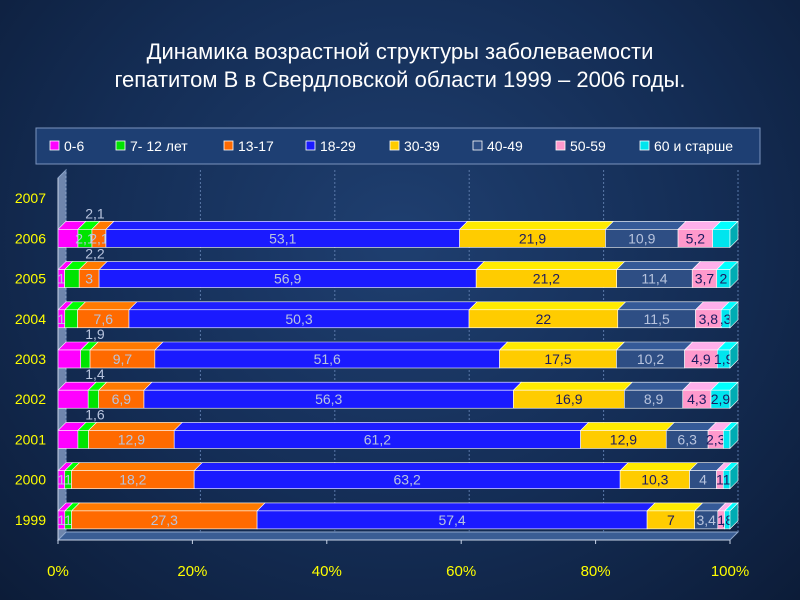 The height and width of the screenshot is (600, 800). I want to click on y-category-label: 2006, so click(30, 238).